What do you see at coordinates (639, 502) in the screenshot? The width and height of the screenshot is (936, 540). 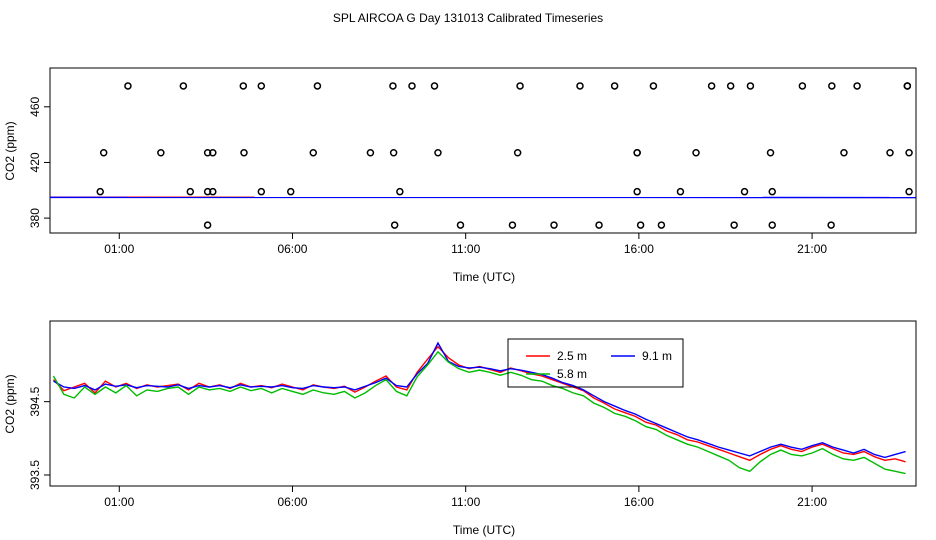 I see `lower-x-tick-label: 16:00` at bounding box center [639, 502].